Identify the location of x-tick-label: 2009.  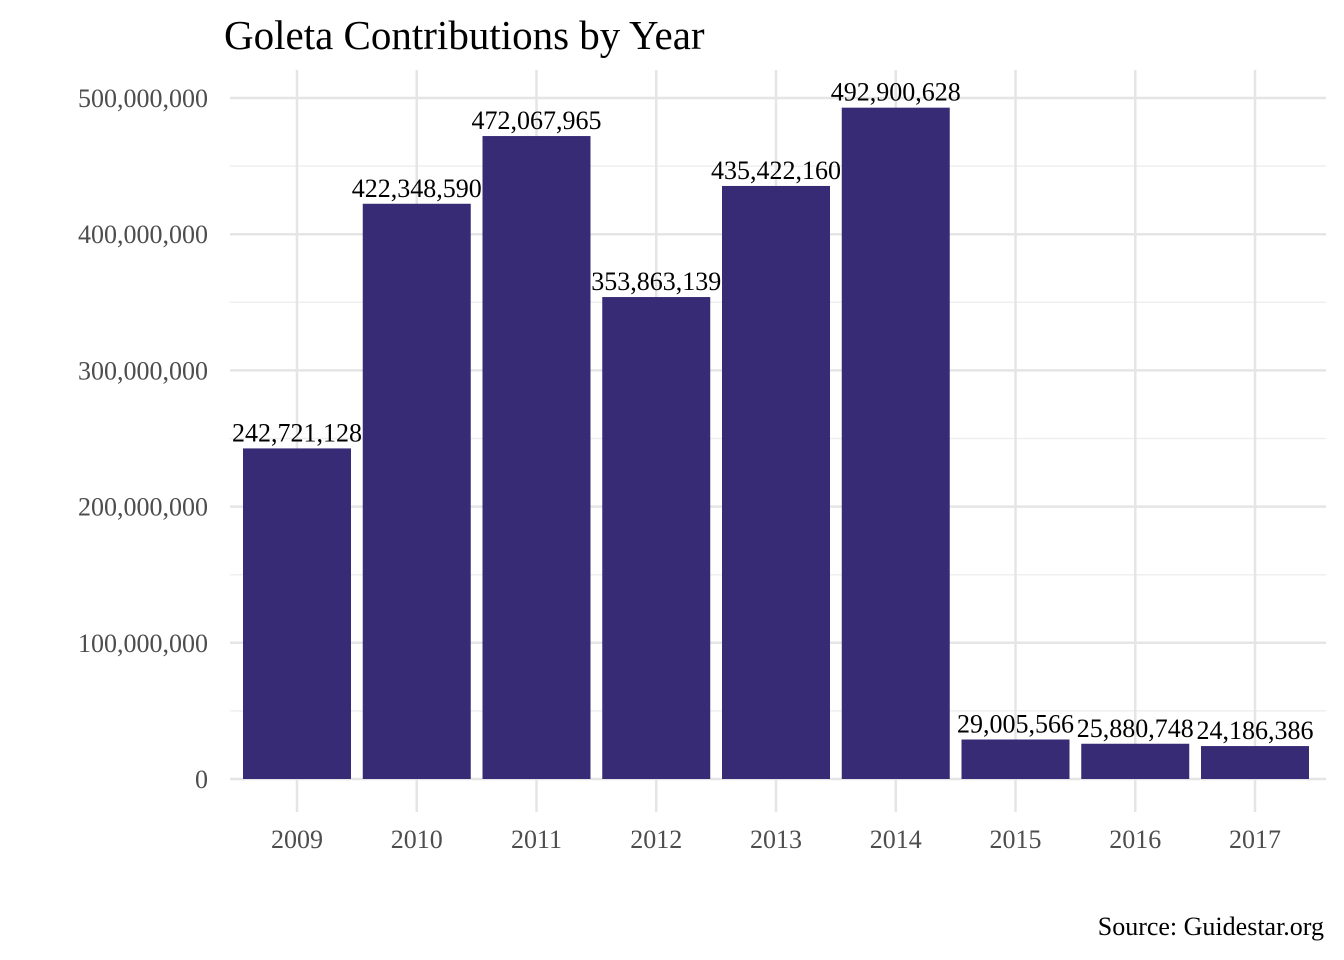
(297, 839).